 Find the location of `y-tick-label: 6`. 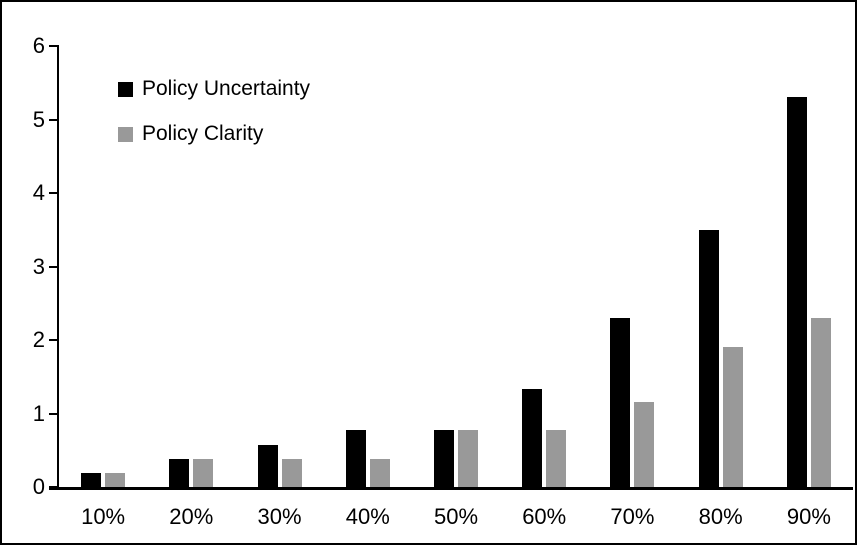

y-tick-label: 6 is located at coordinates (38, 45).